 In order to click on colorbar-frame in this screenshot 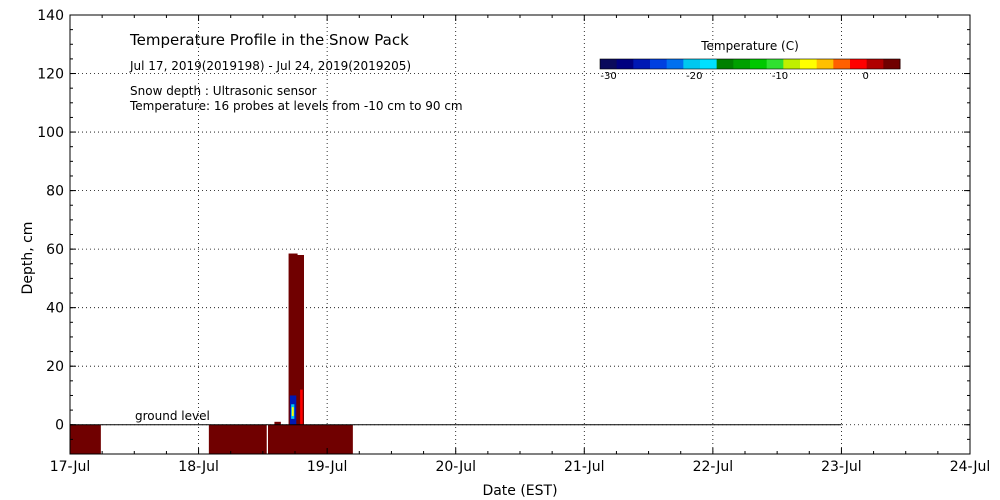, I will do `click(750, 64)`.